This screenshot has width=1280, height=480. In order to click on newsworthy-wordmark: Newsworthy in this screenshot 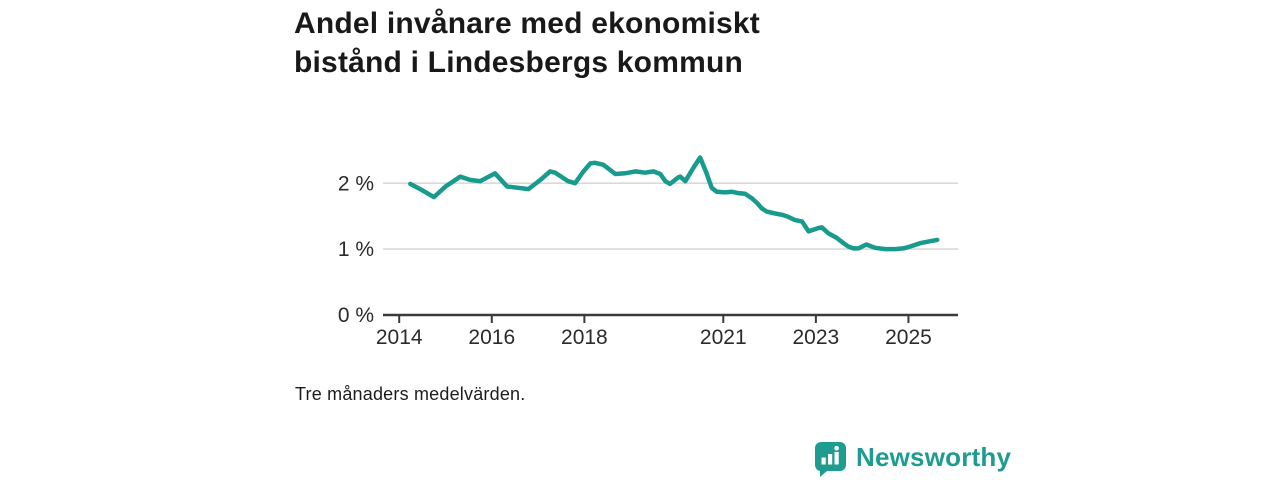, I will do `click(934, 457)`.